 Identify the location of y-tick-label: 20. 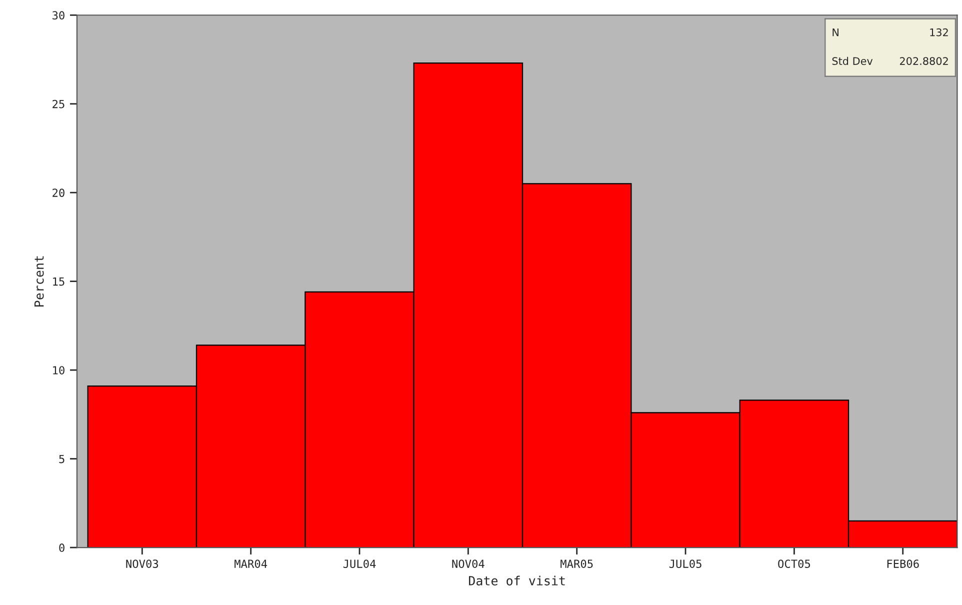
(58, 192).